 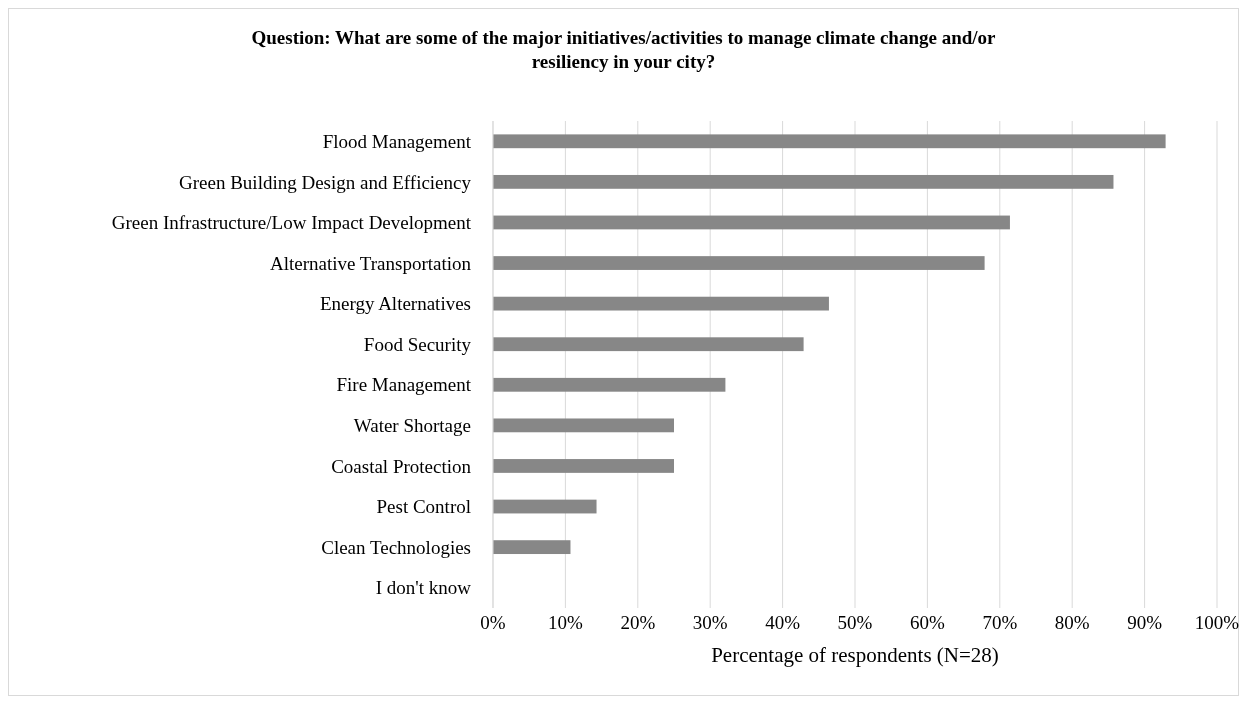 I want to click on y-tick-label: Coastal Protection, so click(x=401, y=466).